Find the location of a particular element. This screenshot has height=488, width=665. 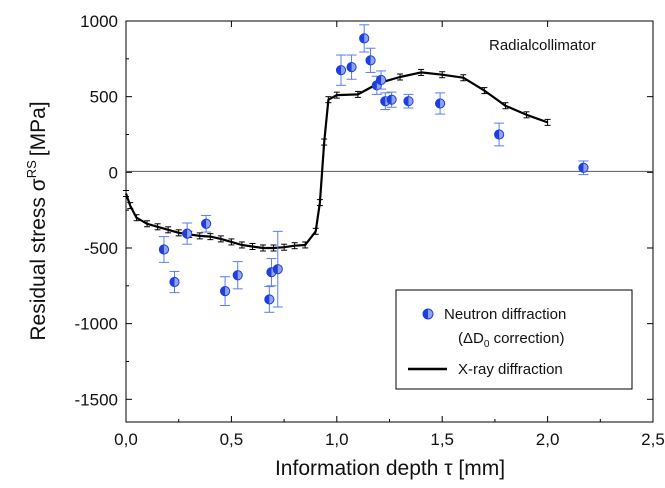

annotation-label: Radialcollimator is located at coordinates (542, 45).